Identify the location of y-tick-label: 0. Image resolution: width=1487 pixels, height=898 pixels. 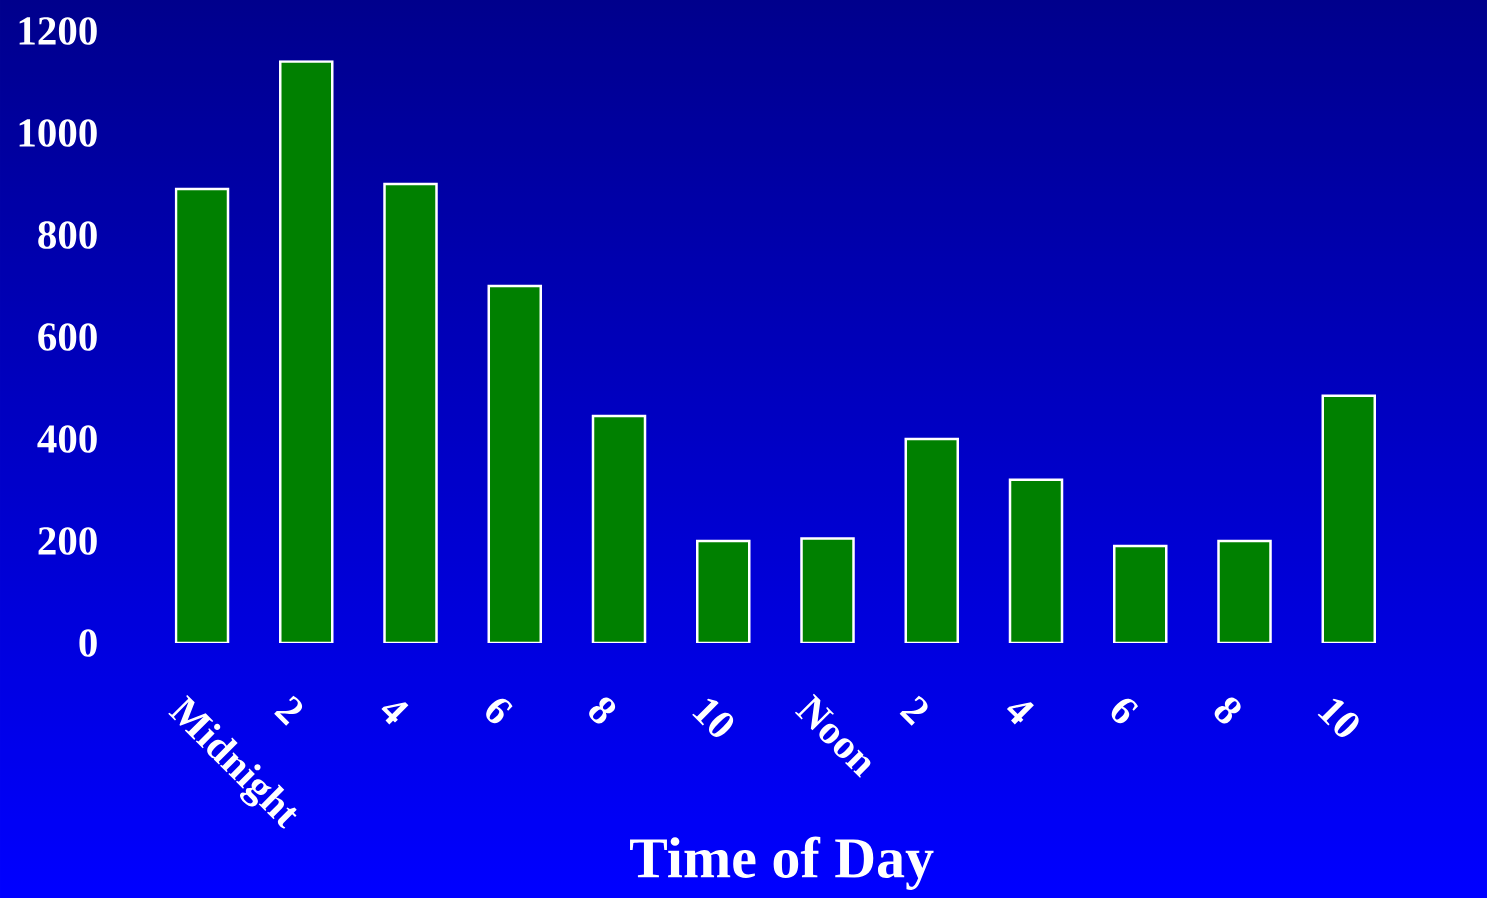
(88, 643).